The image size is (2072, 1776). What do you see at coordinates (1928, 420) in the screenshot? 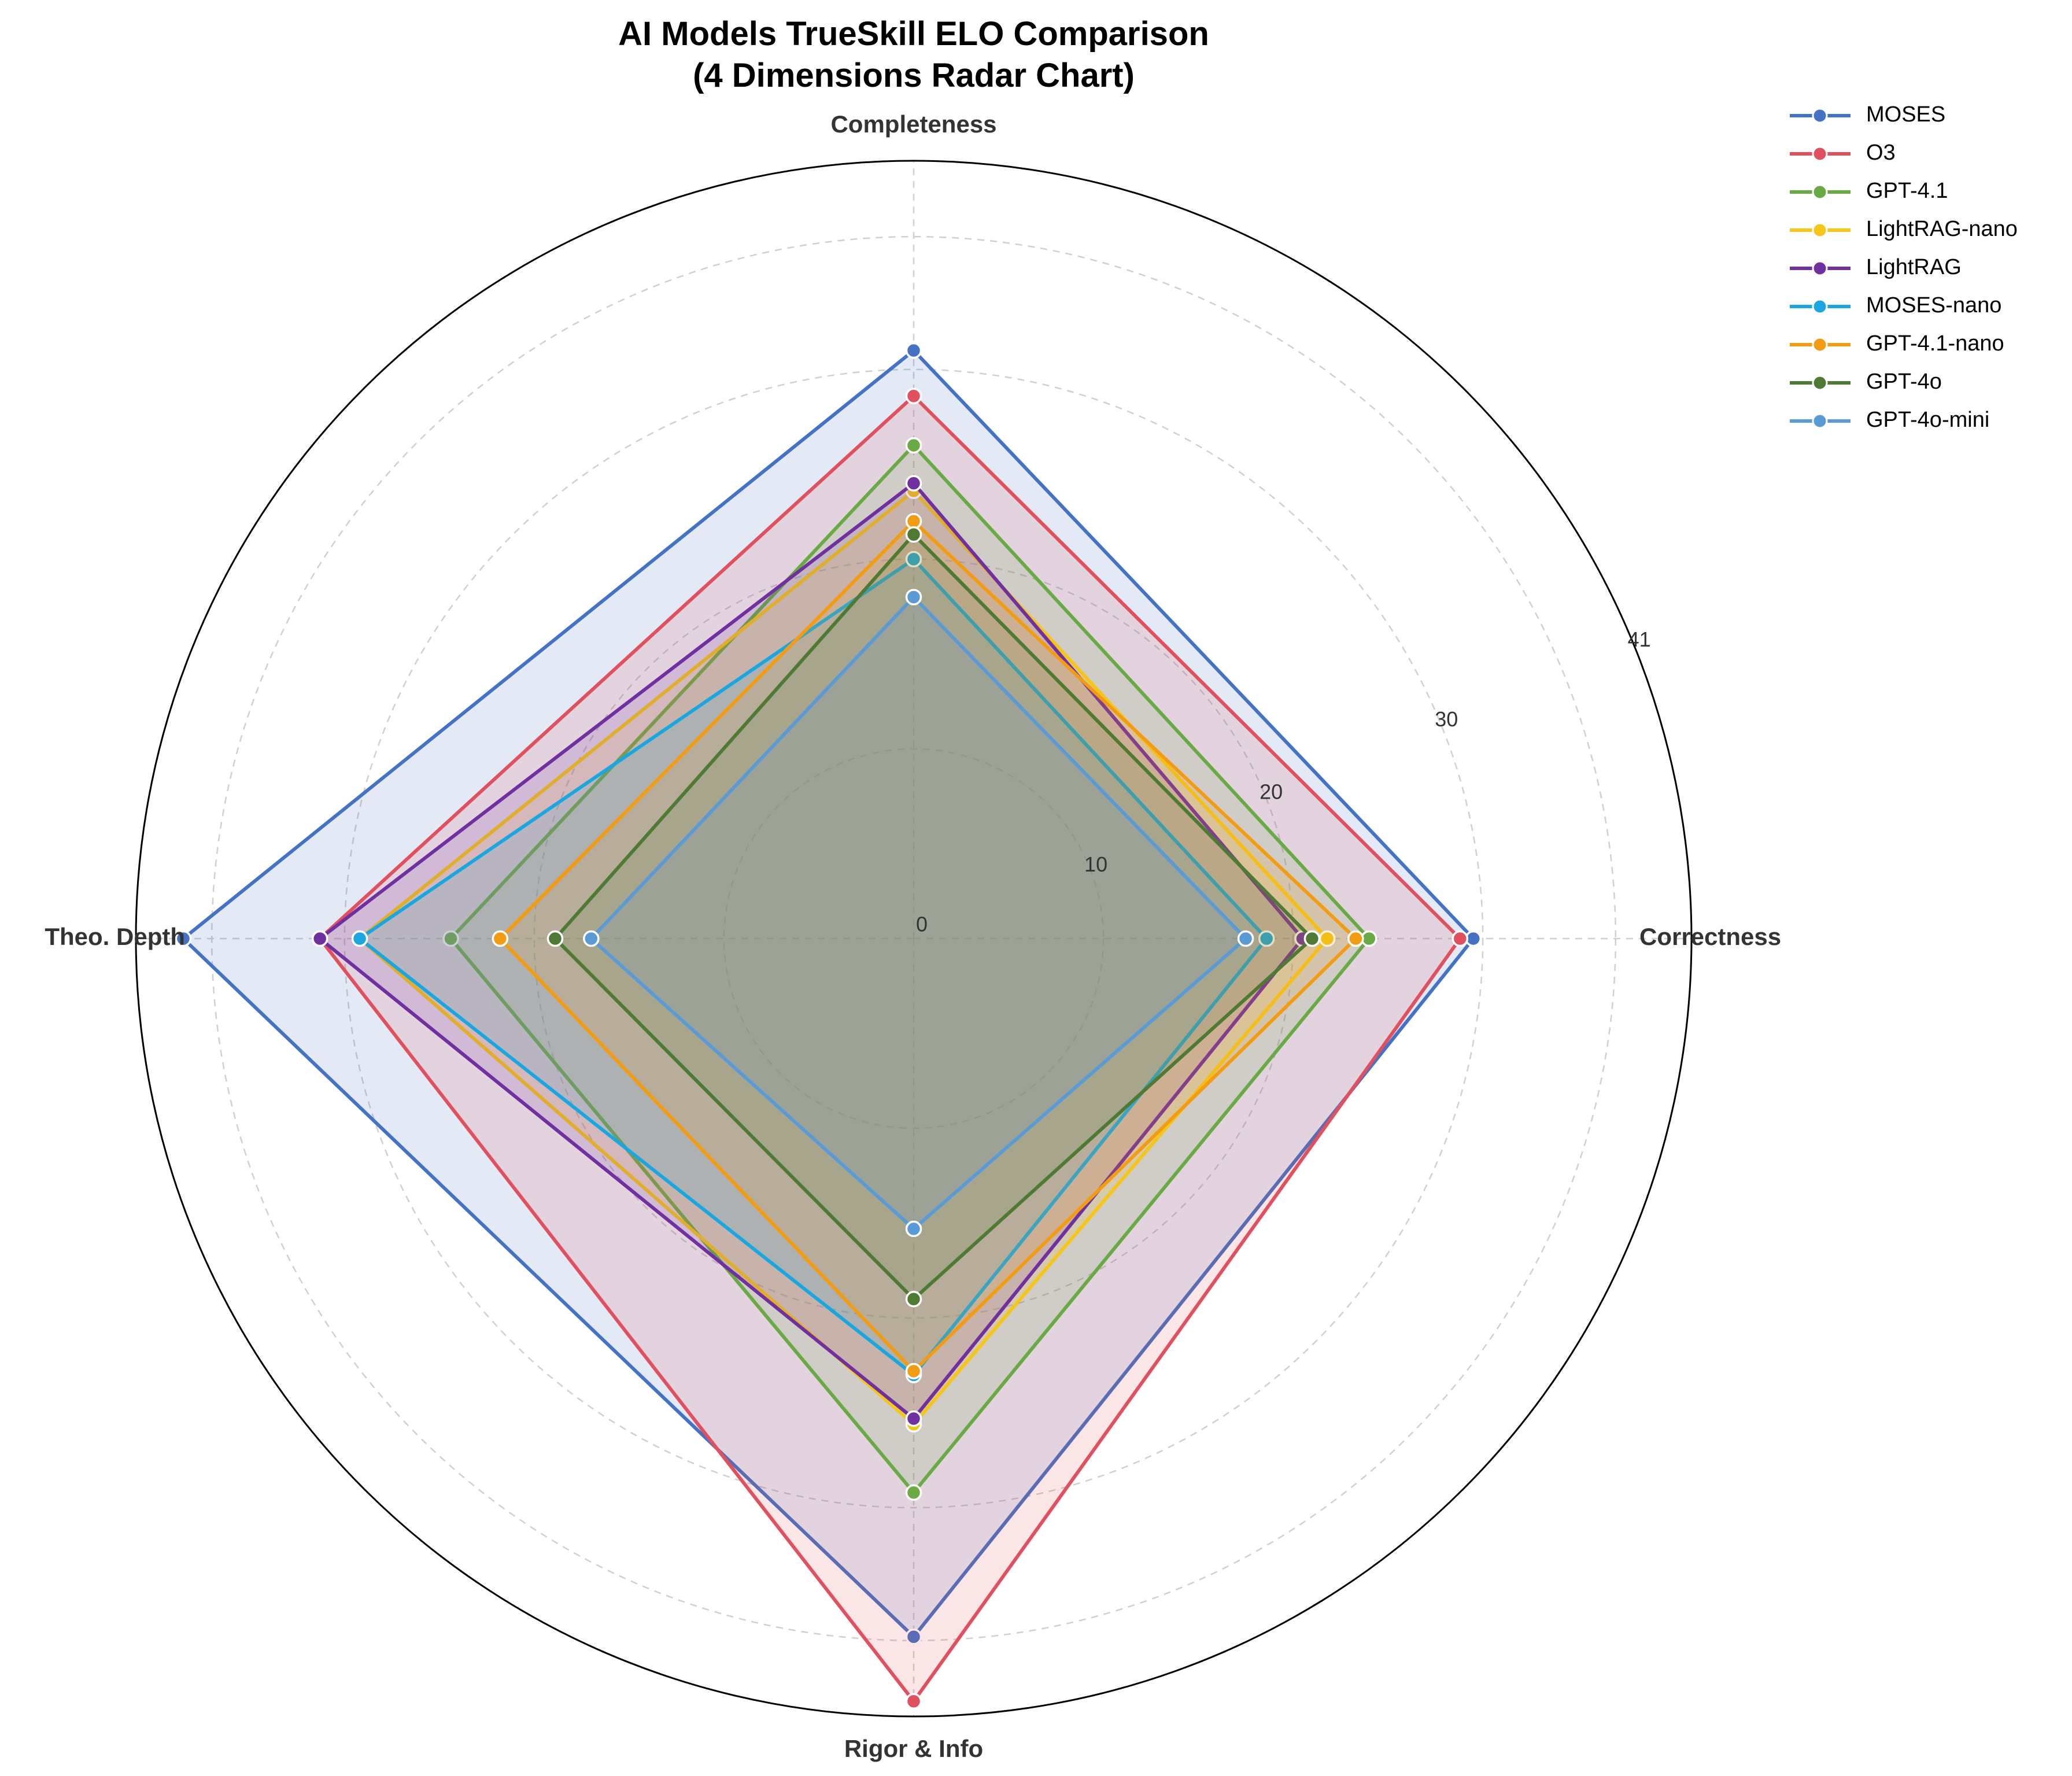
I see `legend-label-gpt-4o-mini: GPT-4o-mini` at bounding box center [1928, 420].